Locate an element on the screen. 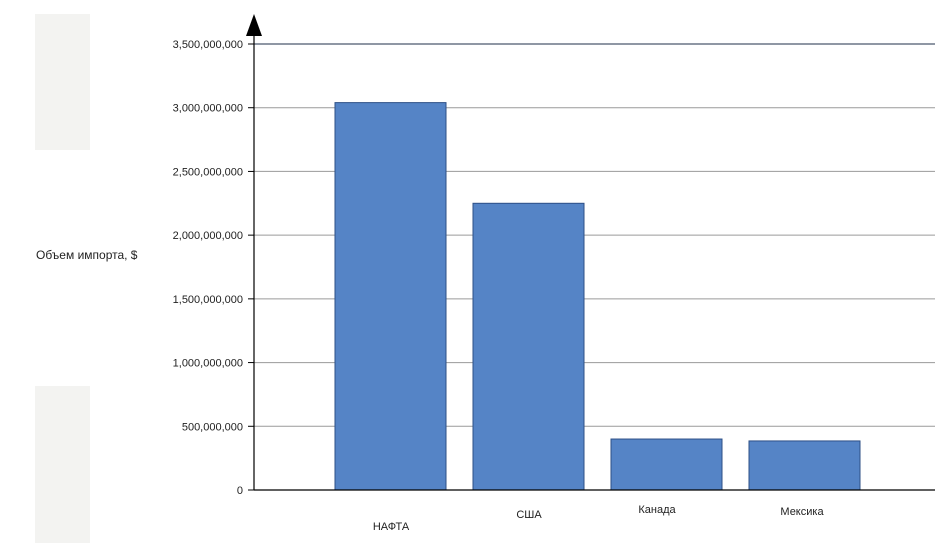 This screenshot has width=935, height=543. y-axis-title: Объем импорта, $ is located at coordinates (87, 255).